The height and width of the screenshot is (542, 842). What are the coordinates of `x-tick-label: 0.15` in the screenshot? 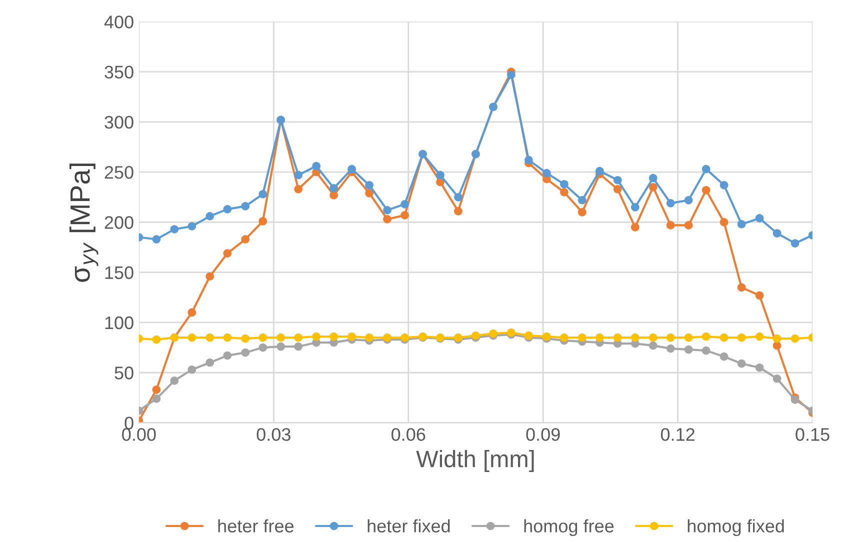 It's located at (813, 434).